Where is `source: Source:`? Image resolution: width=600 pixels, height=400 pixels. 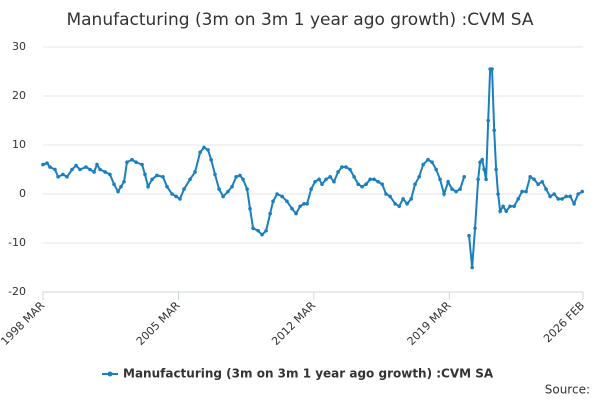 source: Source: is located at coordinates (567, 390).